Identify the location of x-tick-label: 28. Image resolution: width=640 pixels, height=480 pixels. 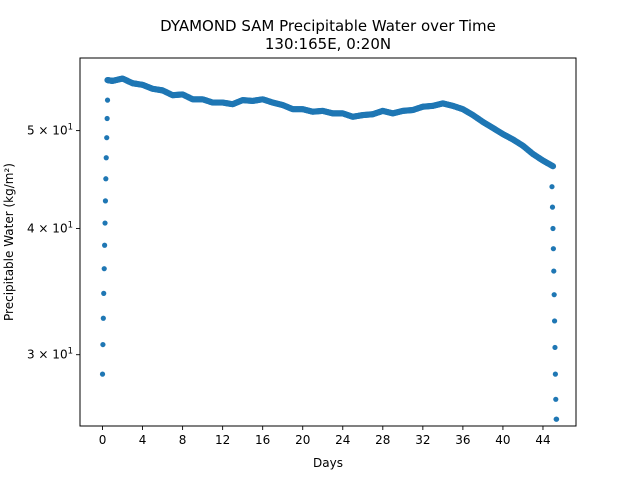
(382, 440).